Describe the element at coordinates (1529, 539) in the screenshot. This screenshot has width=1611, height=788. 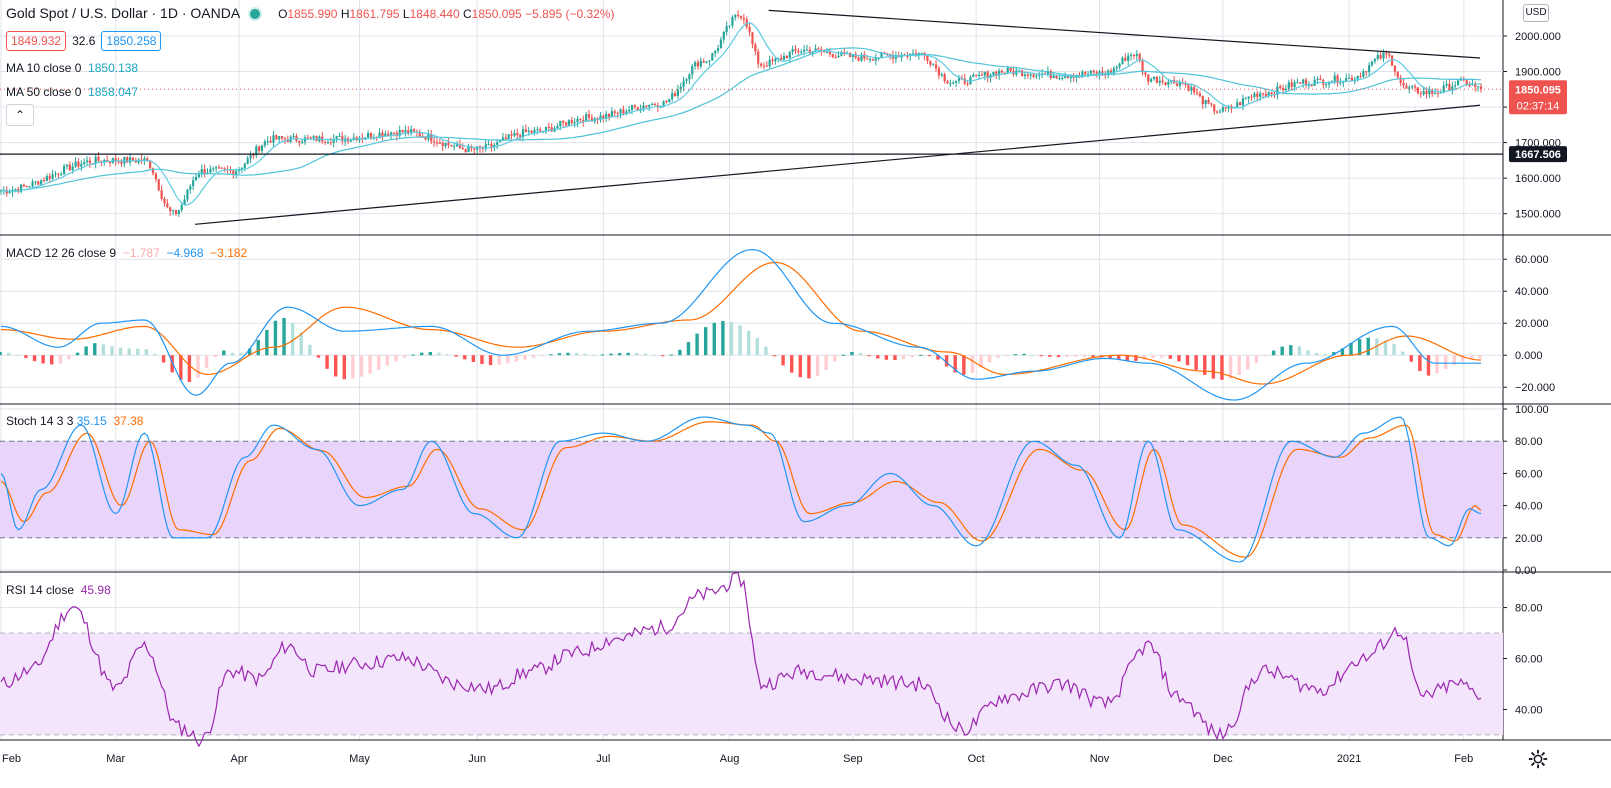
I see `stoch-tick-label: 20.00` at that location.